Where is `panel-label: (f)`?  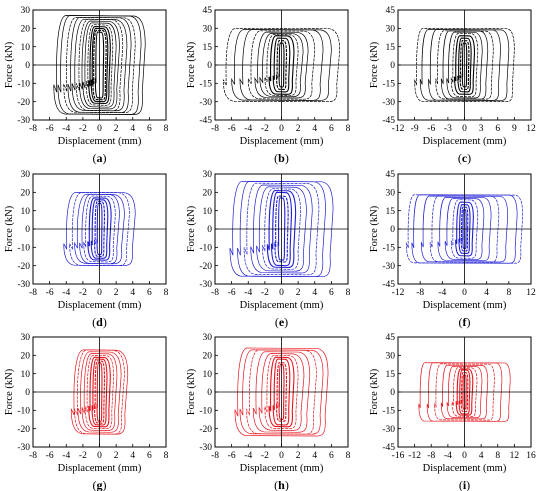 panel-label: (f) is located at coordinates (465, 322).